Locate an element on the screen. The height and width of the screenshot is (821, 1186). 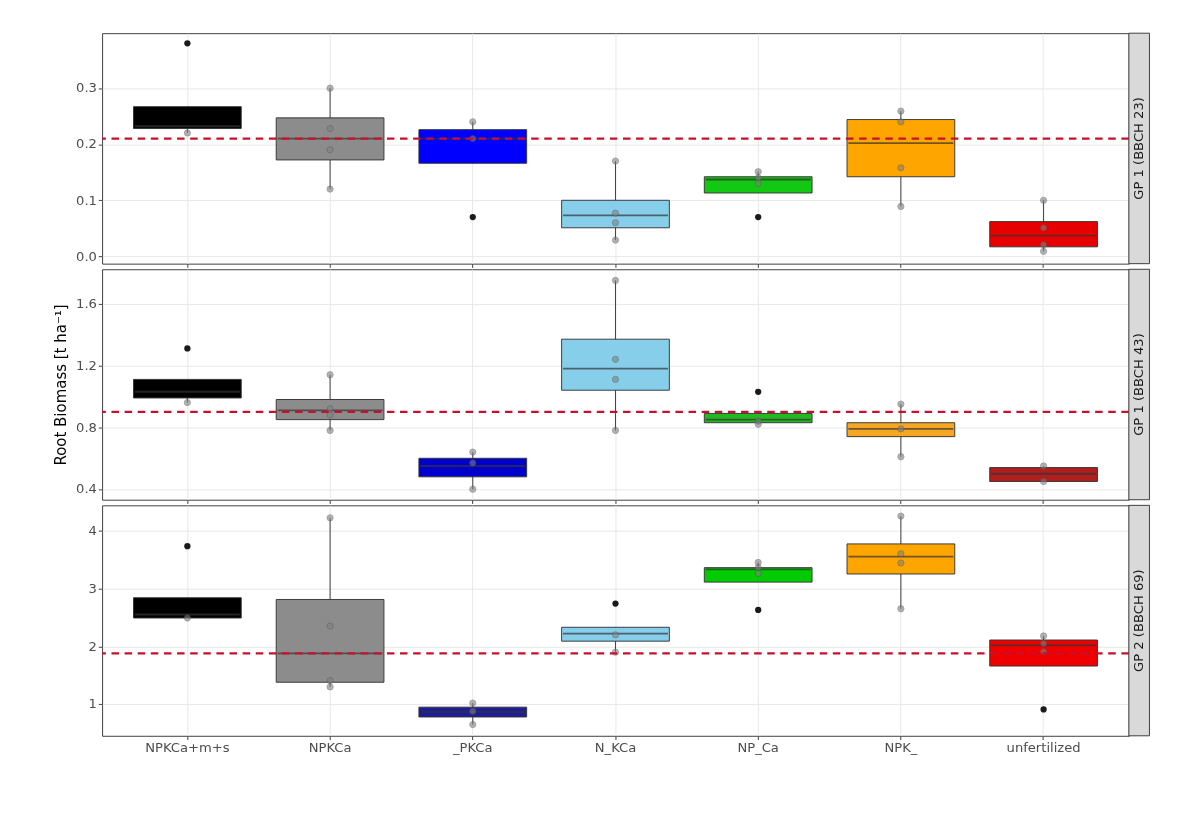
x-tick-label: NPKCa+m+s is located at coordinates (187, 748).